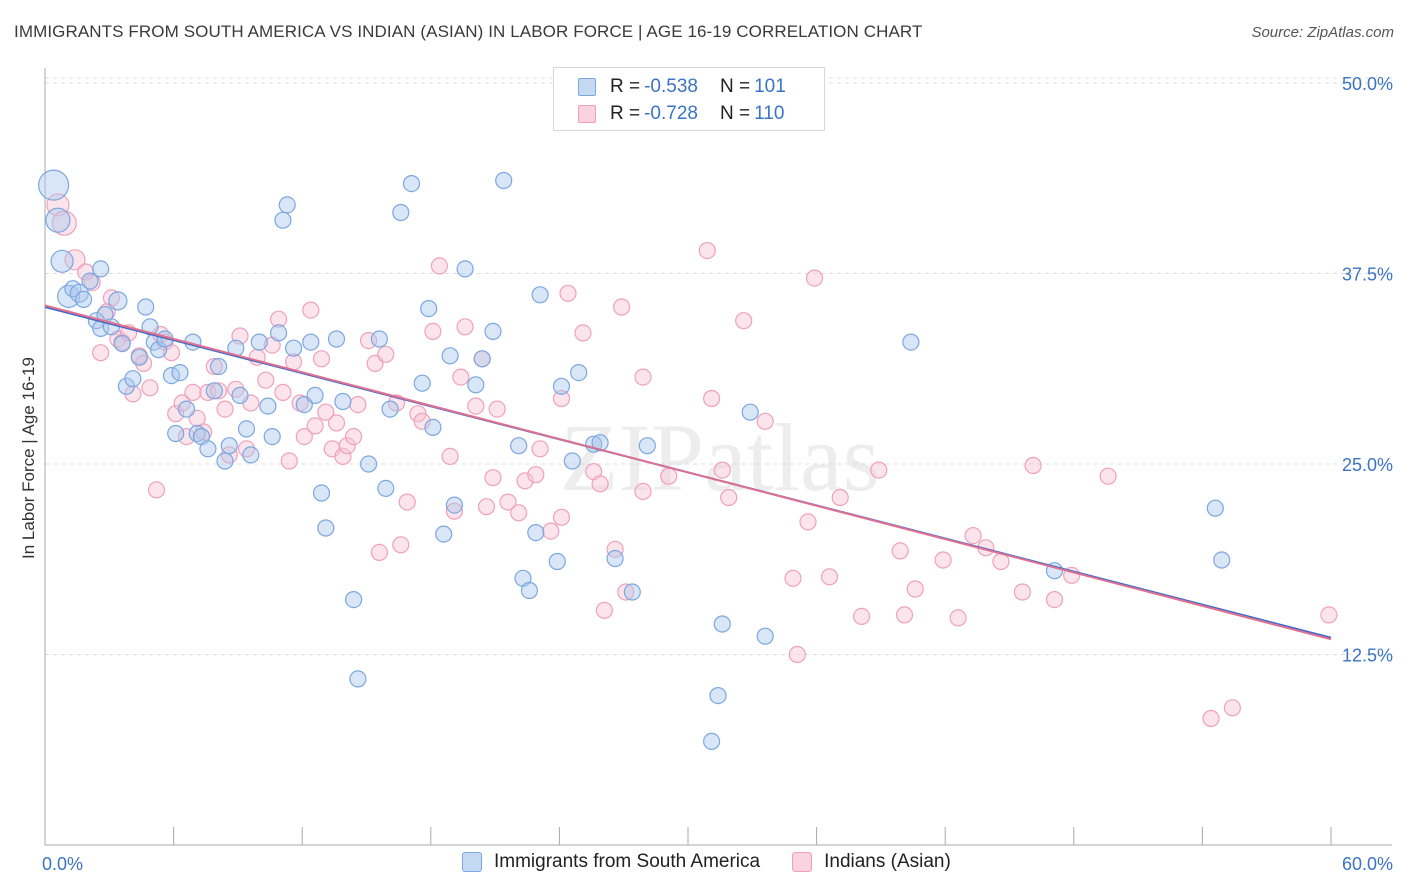  I want to click on x-tick-label: 0.0%, so click(62, 864).